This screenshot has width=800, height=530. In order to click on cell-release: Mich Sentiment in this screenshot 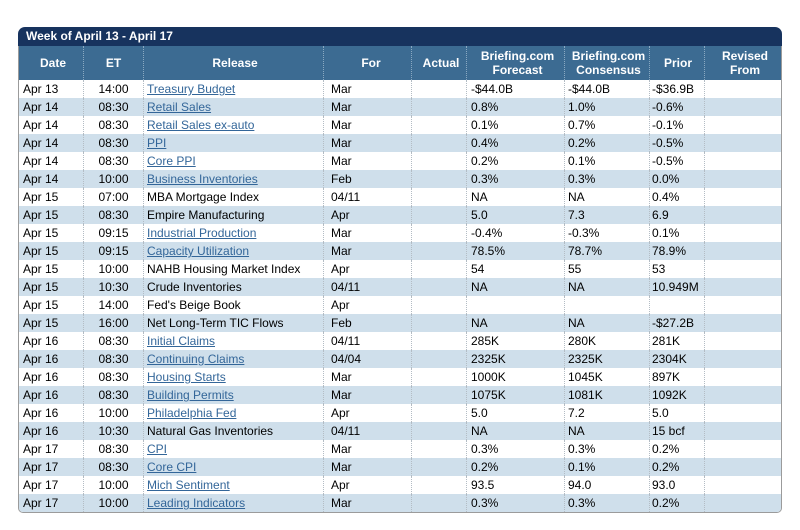, I will do `click(233, 485)`.